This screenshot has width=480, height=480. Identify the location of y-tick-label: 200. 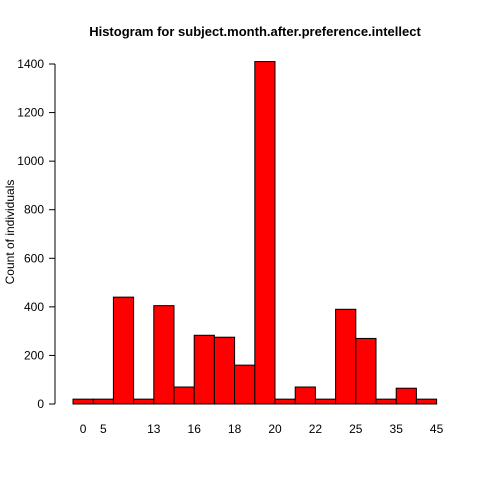
(34, 355).